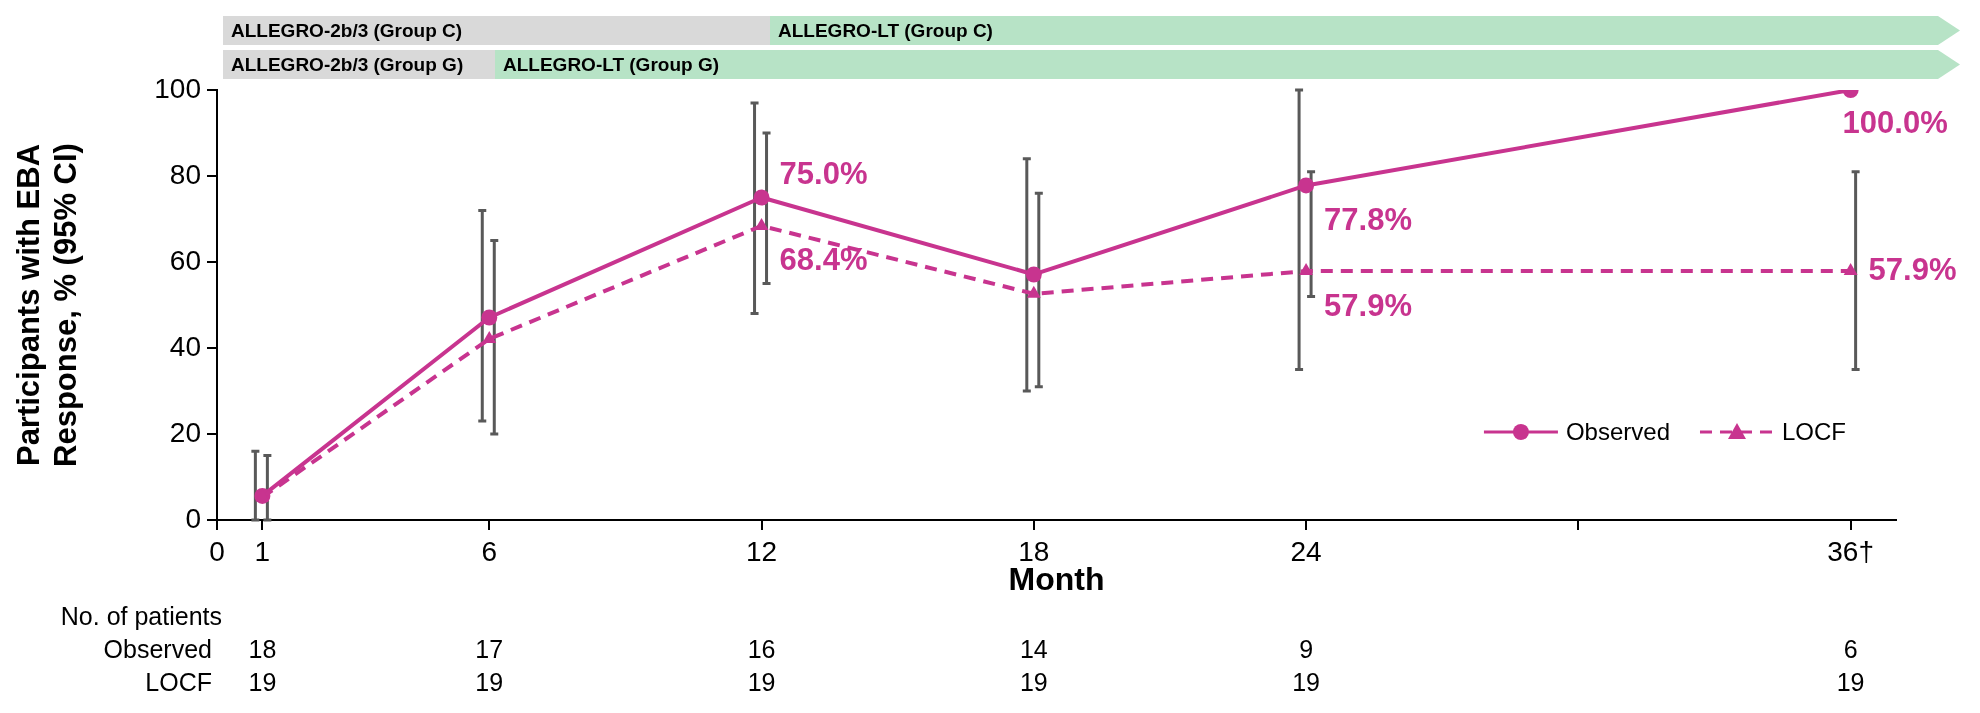 The height and width of the screenshot is (713, 1980). What do you see at coordinates (185, 346) in the screenshot?
I see `y-tick-label: 40` at bounding box center [185, 346].